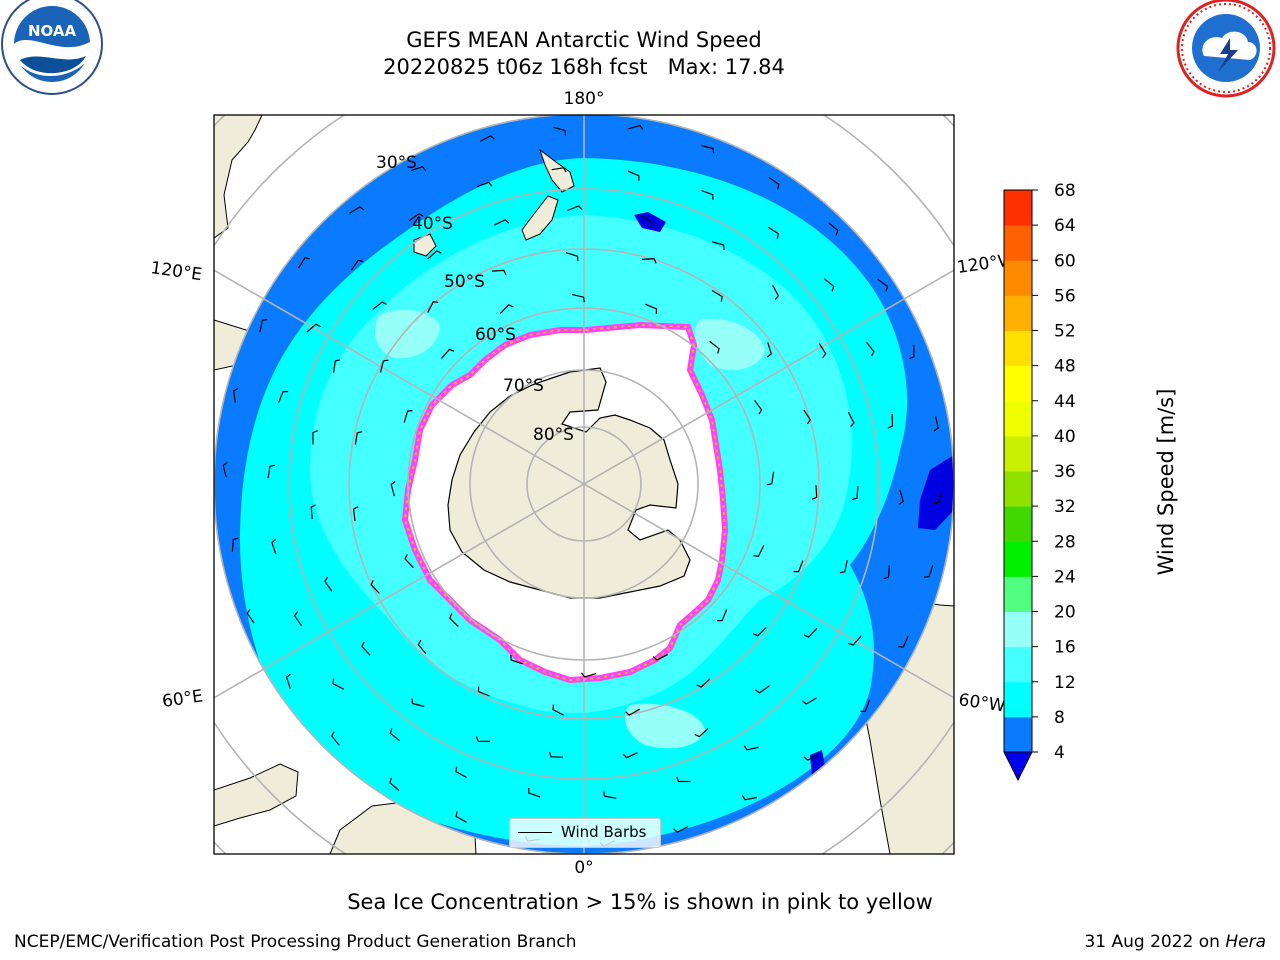 The image size is (1280, 960). I want to click on meridian-label-60e: 60°E, so click(182, 698).